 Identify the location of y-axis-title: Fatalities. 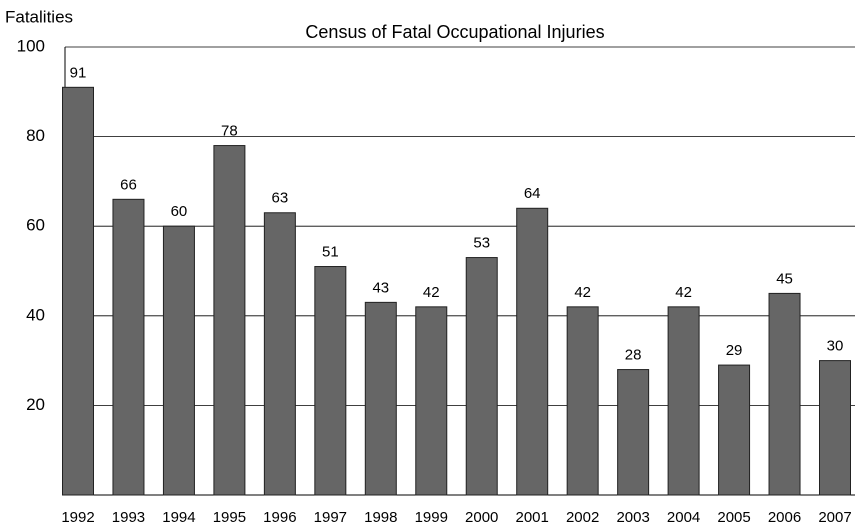
(39, 16).